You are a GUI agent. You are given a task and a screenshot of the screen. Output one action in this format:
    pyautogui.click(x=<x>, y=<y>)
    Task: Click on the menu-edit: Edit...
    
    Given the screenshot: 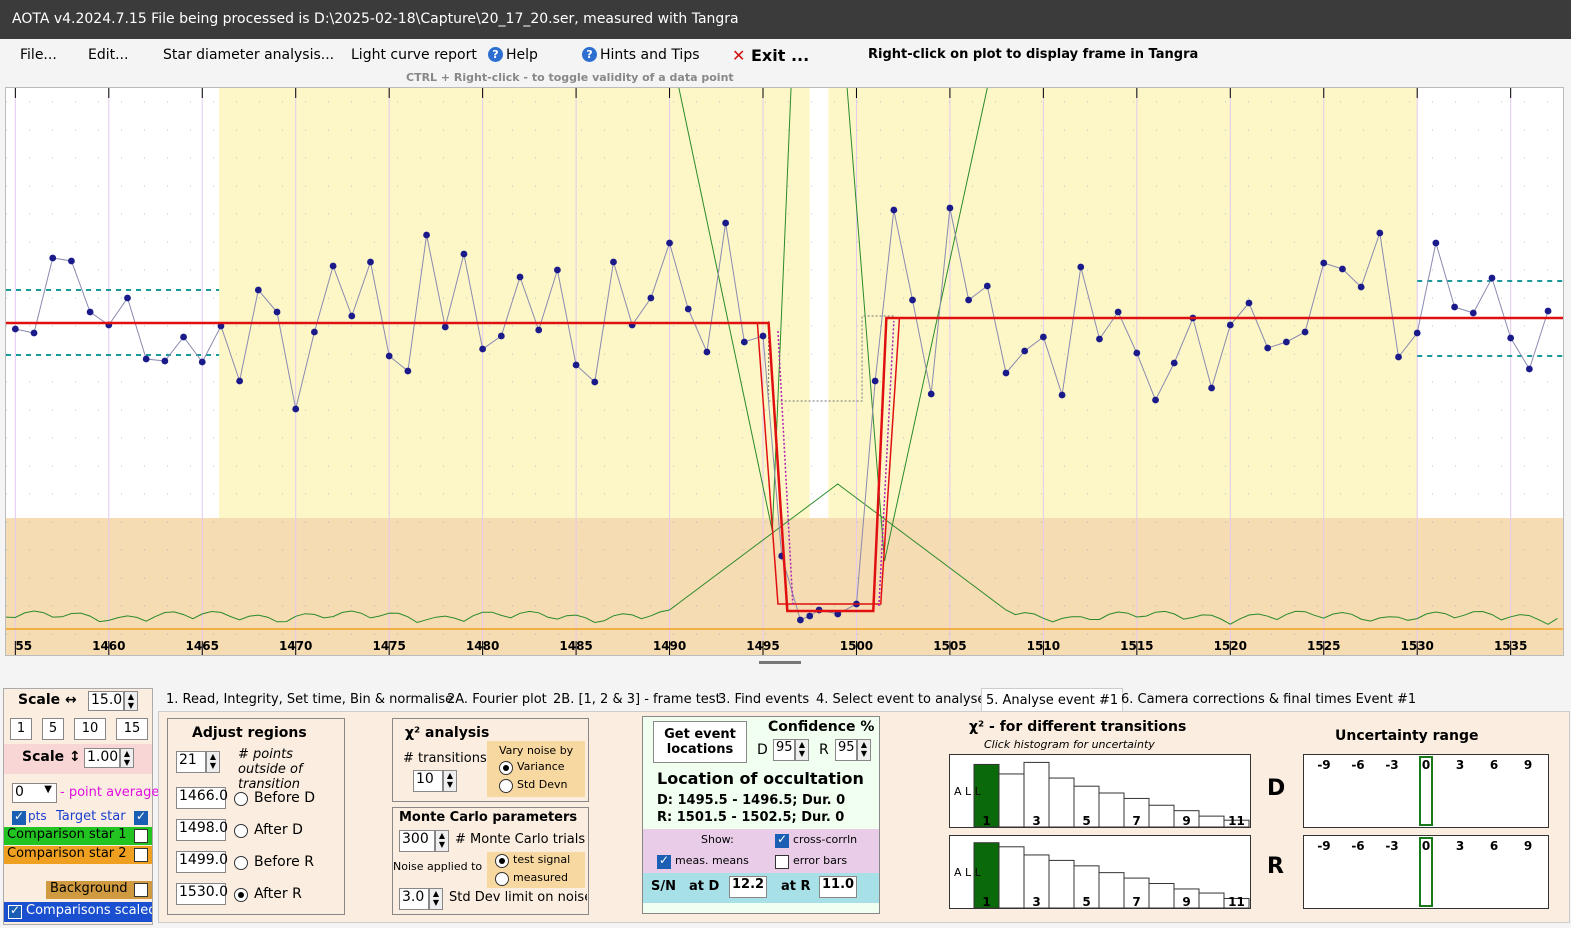 What is the action you would take?
    pyautogui.click(x=108, y=55)
    